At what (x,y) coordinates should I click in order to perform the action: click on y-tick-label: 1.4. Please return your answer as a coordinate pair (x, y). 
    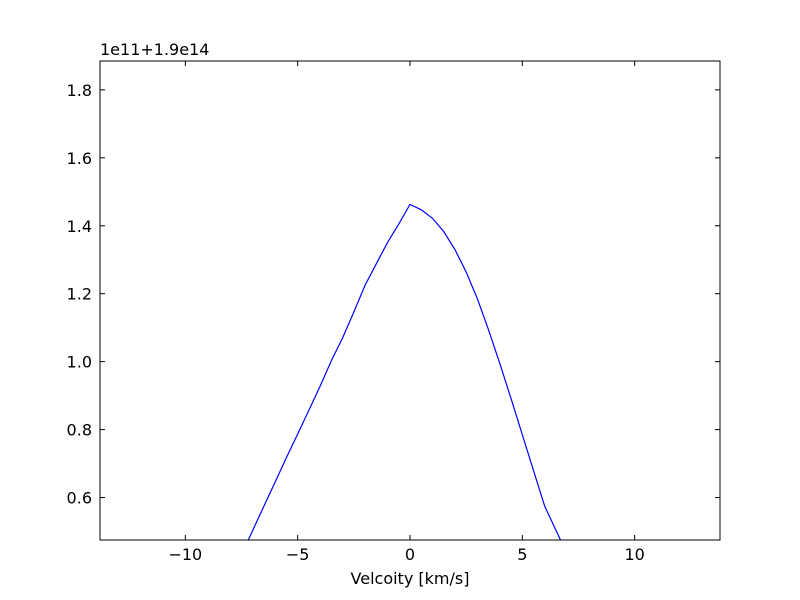
    Looking at the image, I should click on (79, 226).